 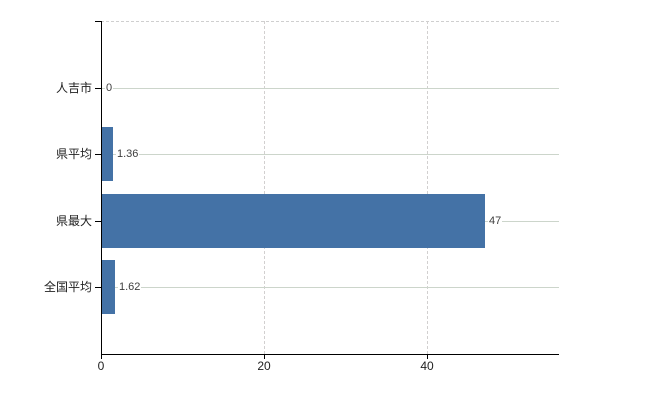 What do you see at coordinates (67, 287) in the screenshot?
I see `y-axis-label: 全国平均` at bounding box center [67, 287].